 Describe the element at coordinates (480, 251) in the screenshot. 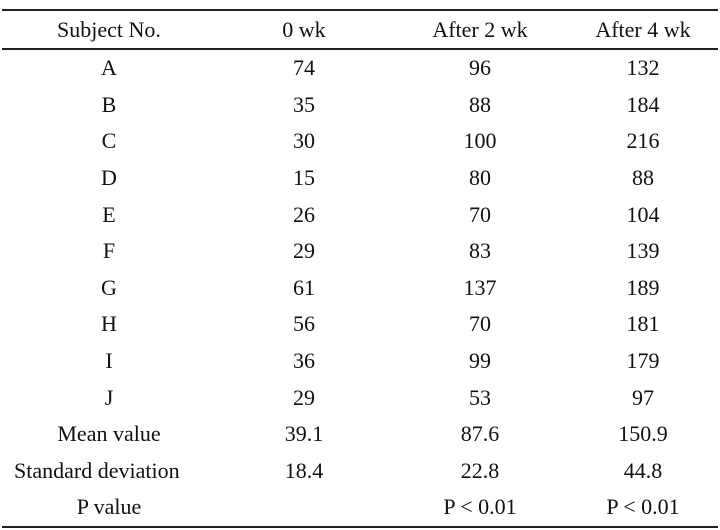

I see `cell-2wk: 83` at that location.